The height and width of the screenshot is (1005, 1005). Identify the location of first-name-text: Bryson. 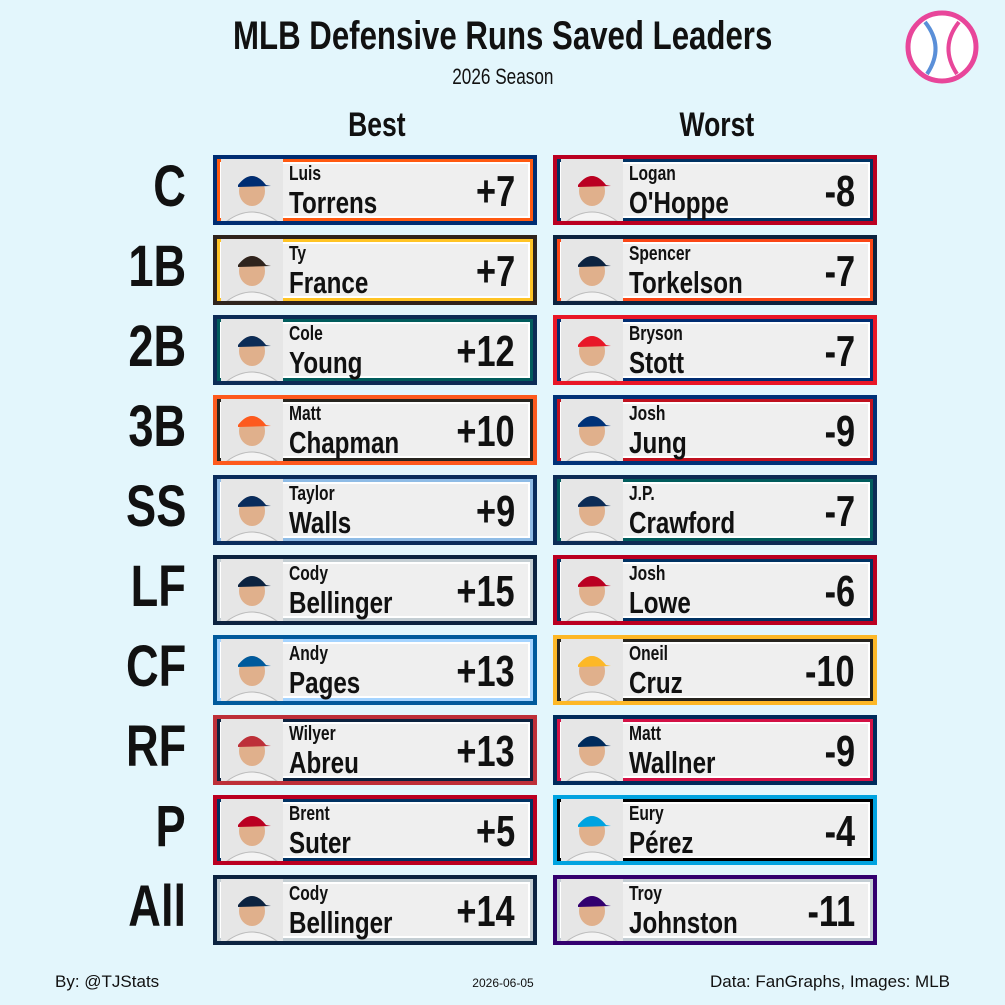
(656, 334).